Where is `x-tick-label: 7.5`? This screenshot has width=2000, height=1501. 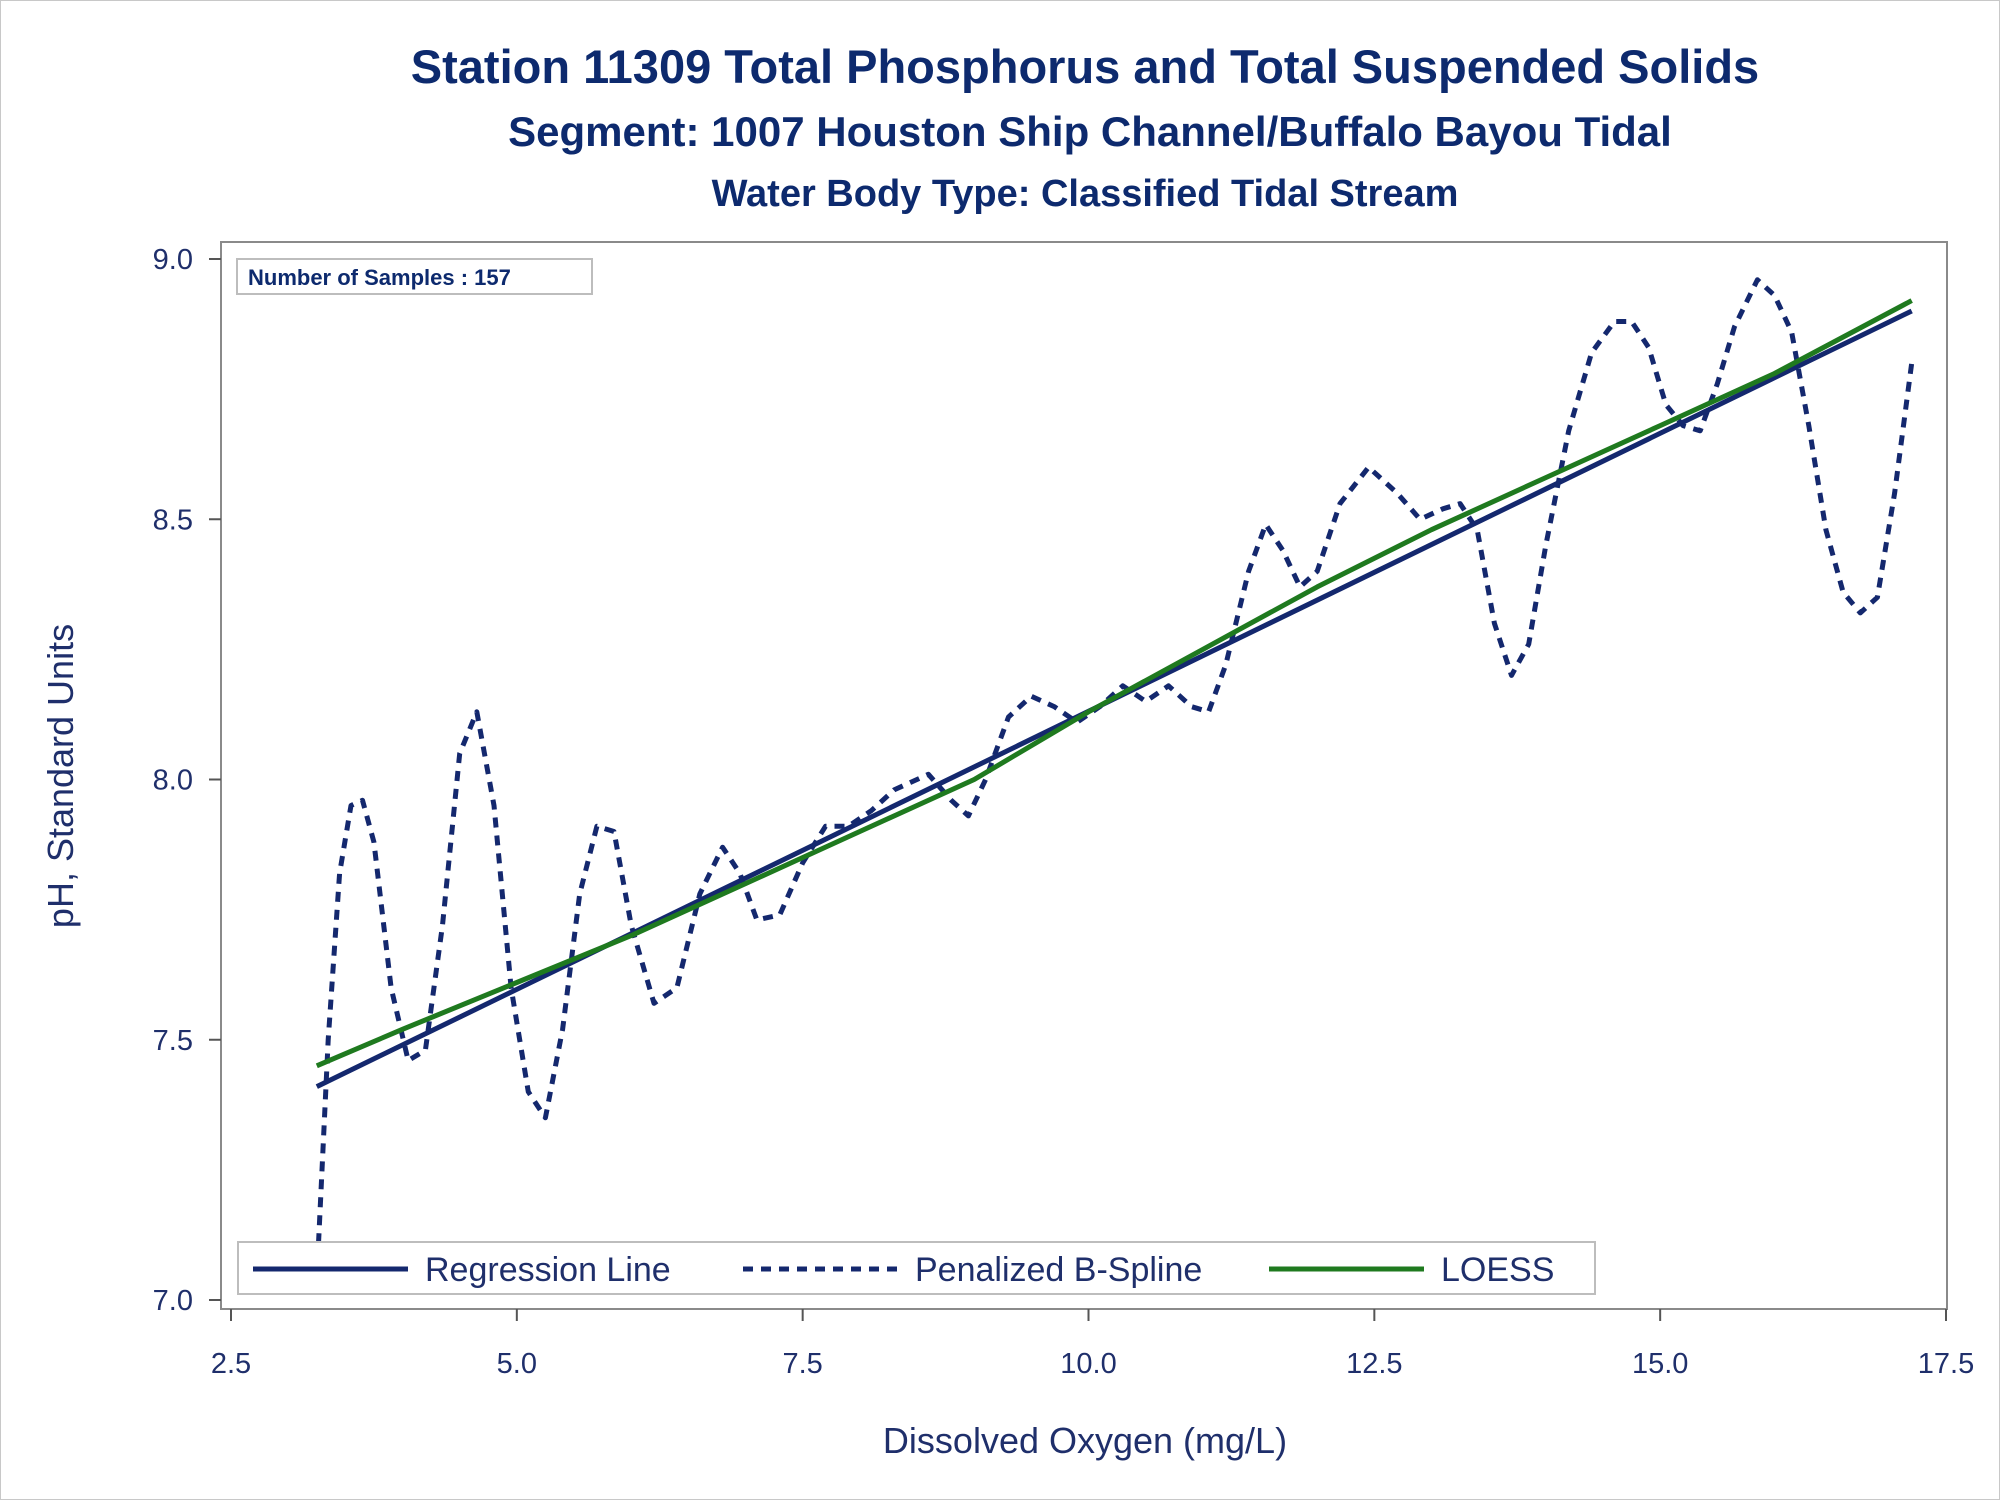
x-tick-label: 7.5 is located at coordinates (803, 1364).